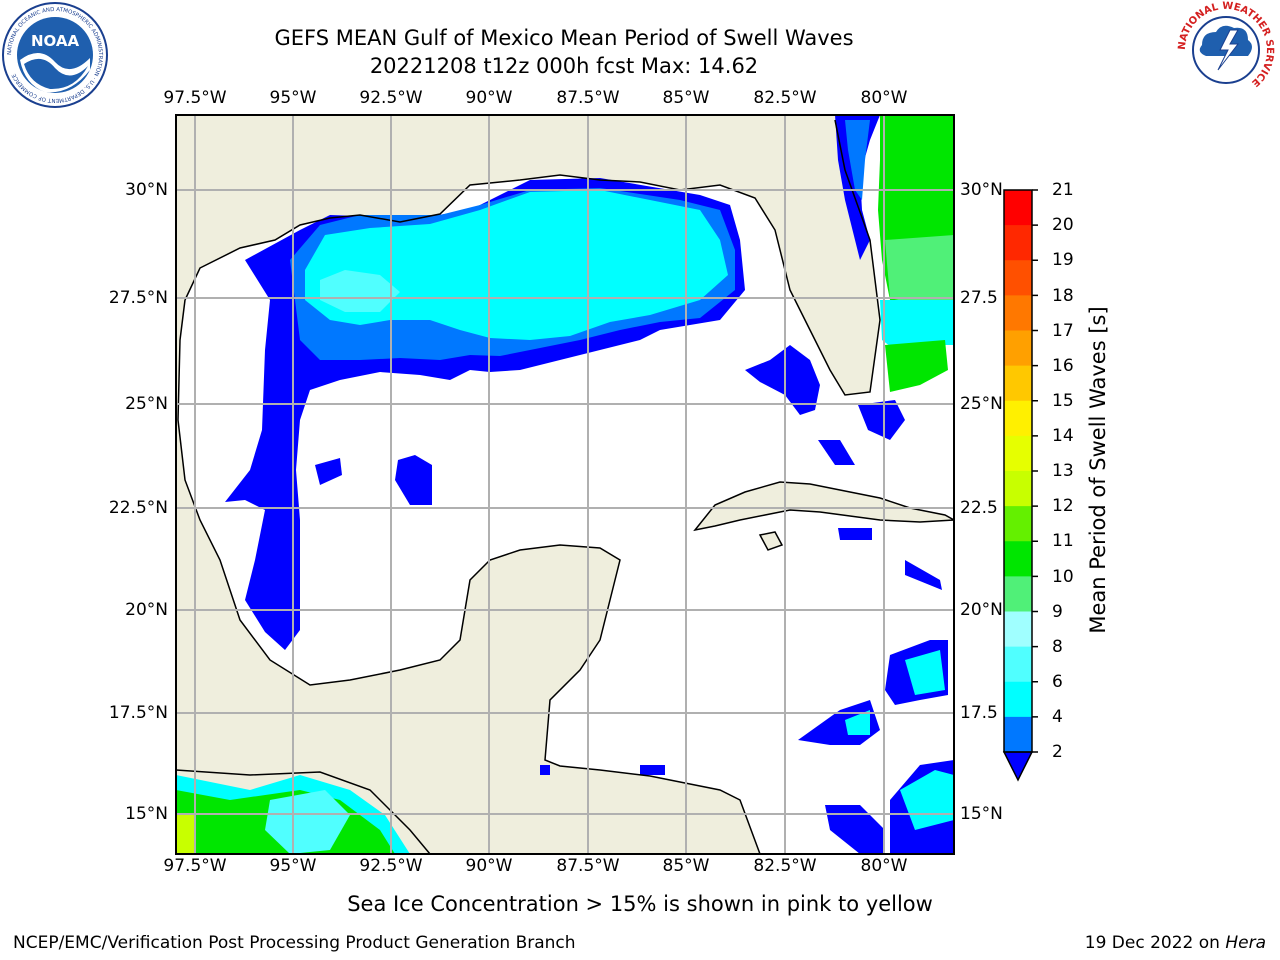 This screenshot has width=1280, height=960. I want to click on colorbar-tick: 17, so click(1063, 331).